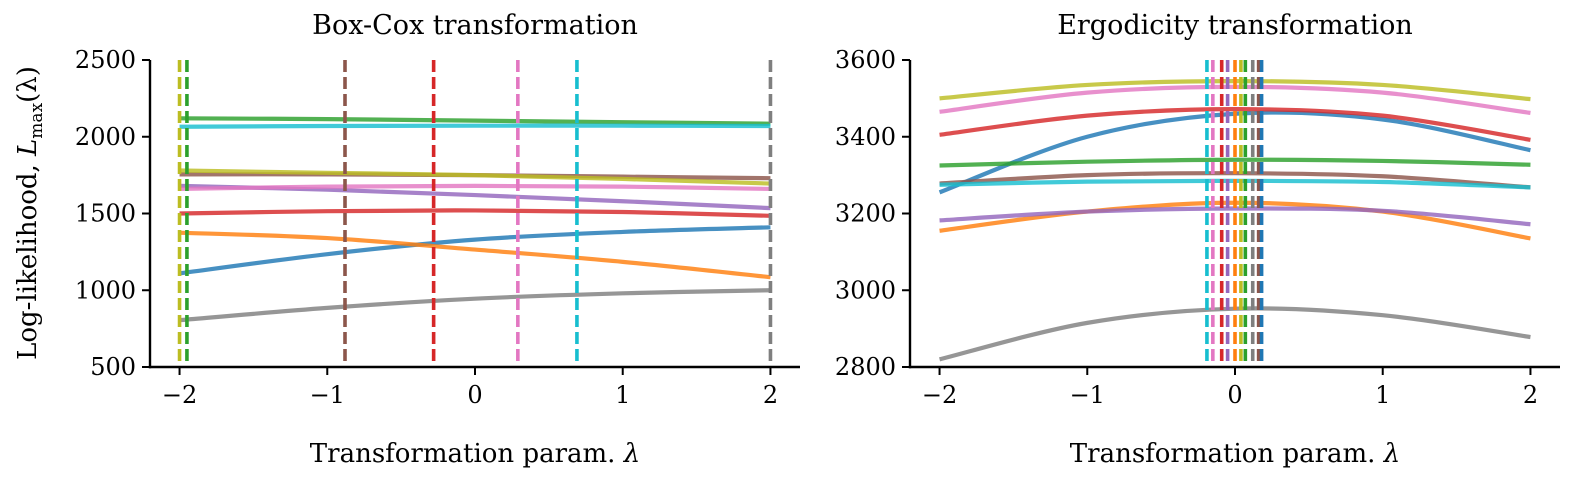 Image resolution: width=1594 pixels, height=492 pixels. I want to click on series-line-pink, so click(475, 187).